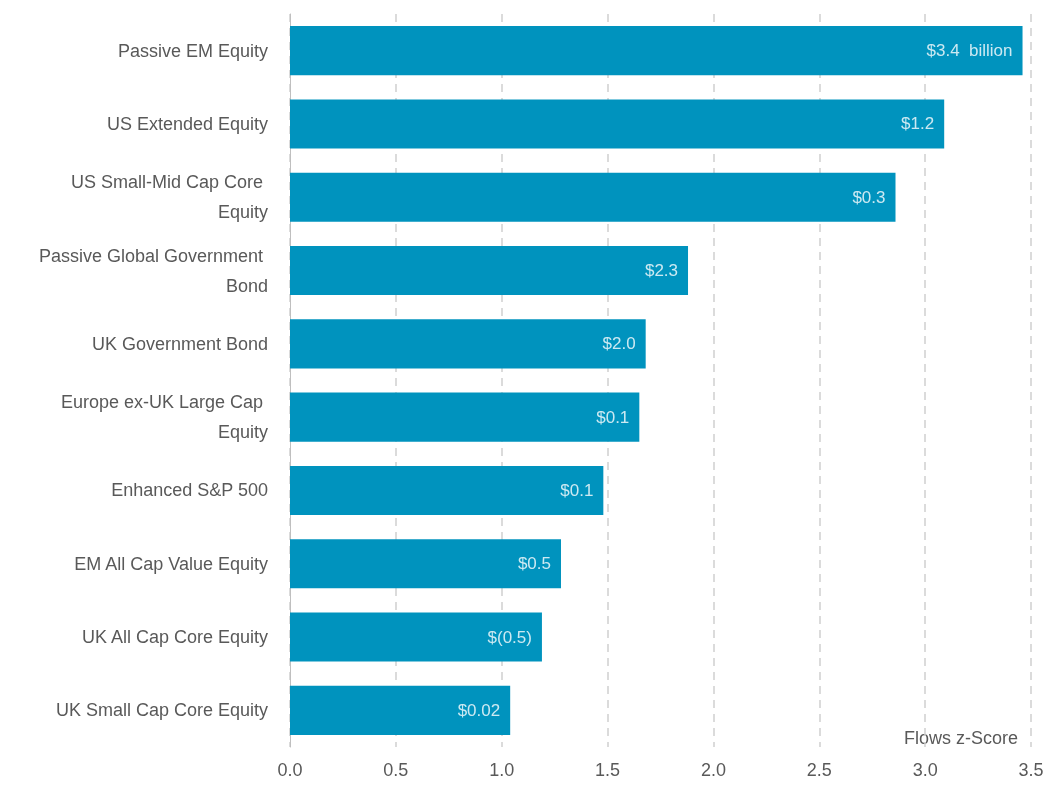 This screenshot has height=799, width=1048. What do you see at coordinates (153, 270) in the screenshot?
I see `y-tick-label: Passive Global Government Bond` at bounding box center [153, 270].